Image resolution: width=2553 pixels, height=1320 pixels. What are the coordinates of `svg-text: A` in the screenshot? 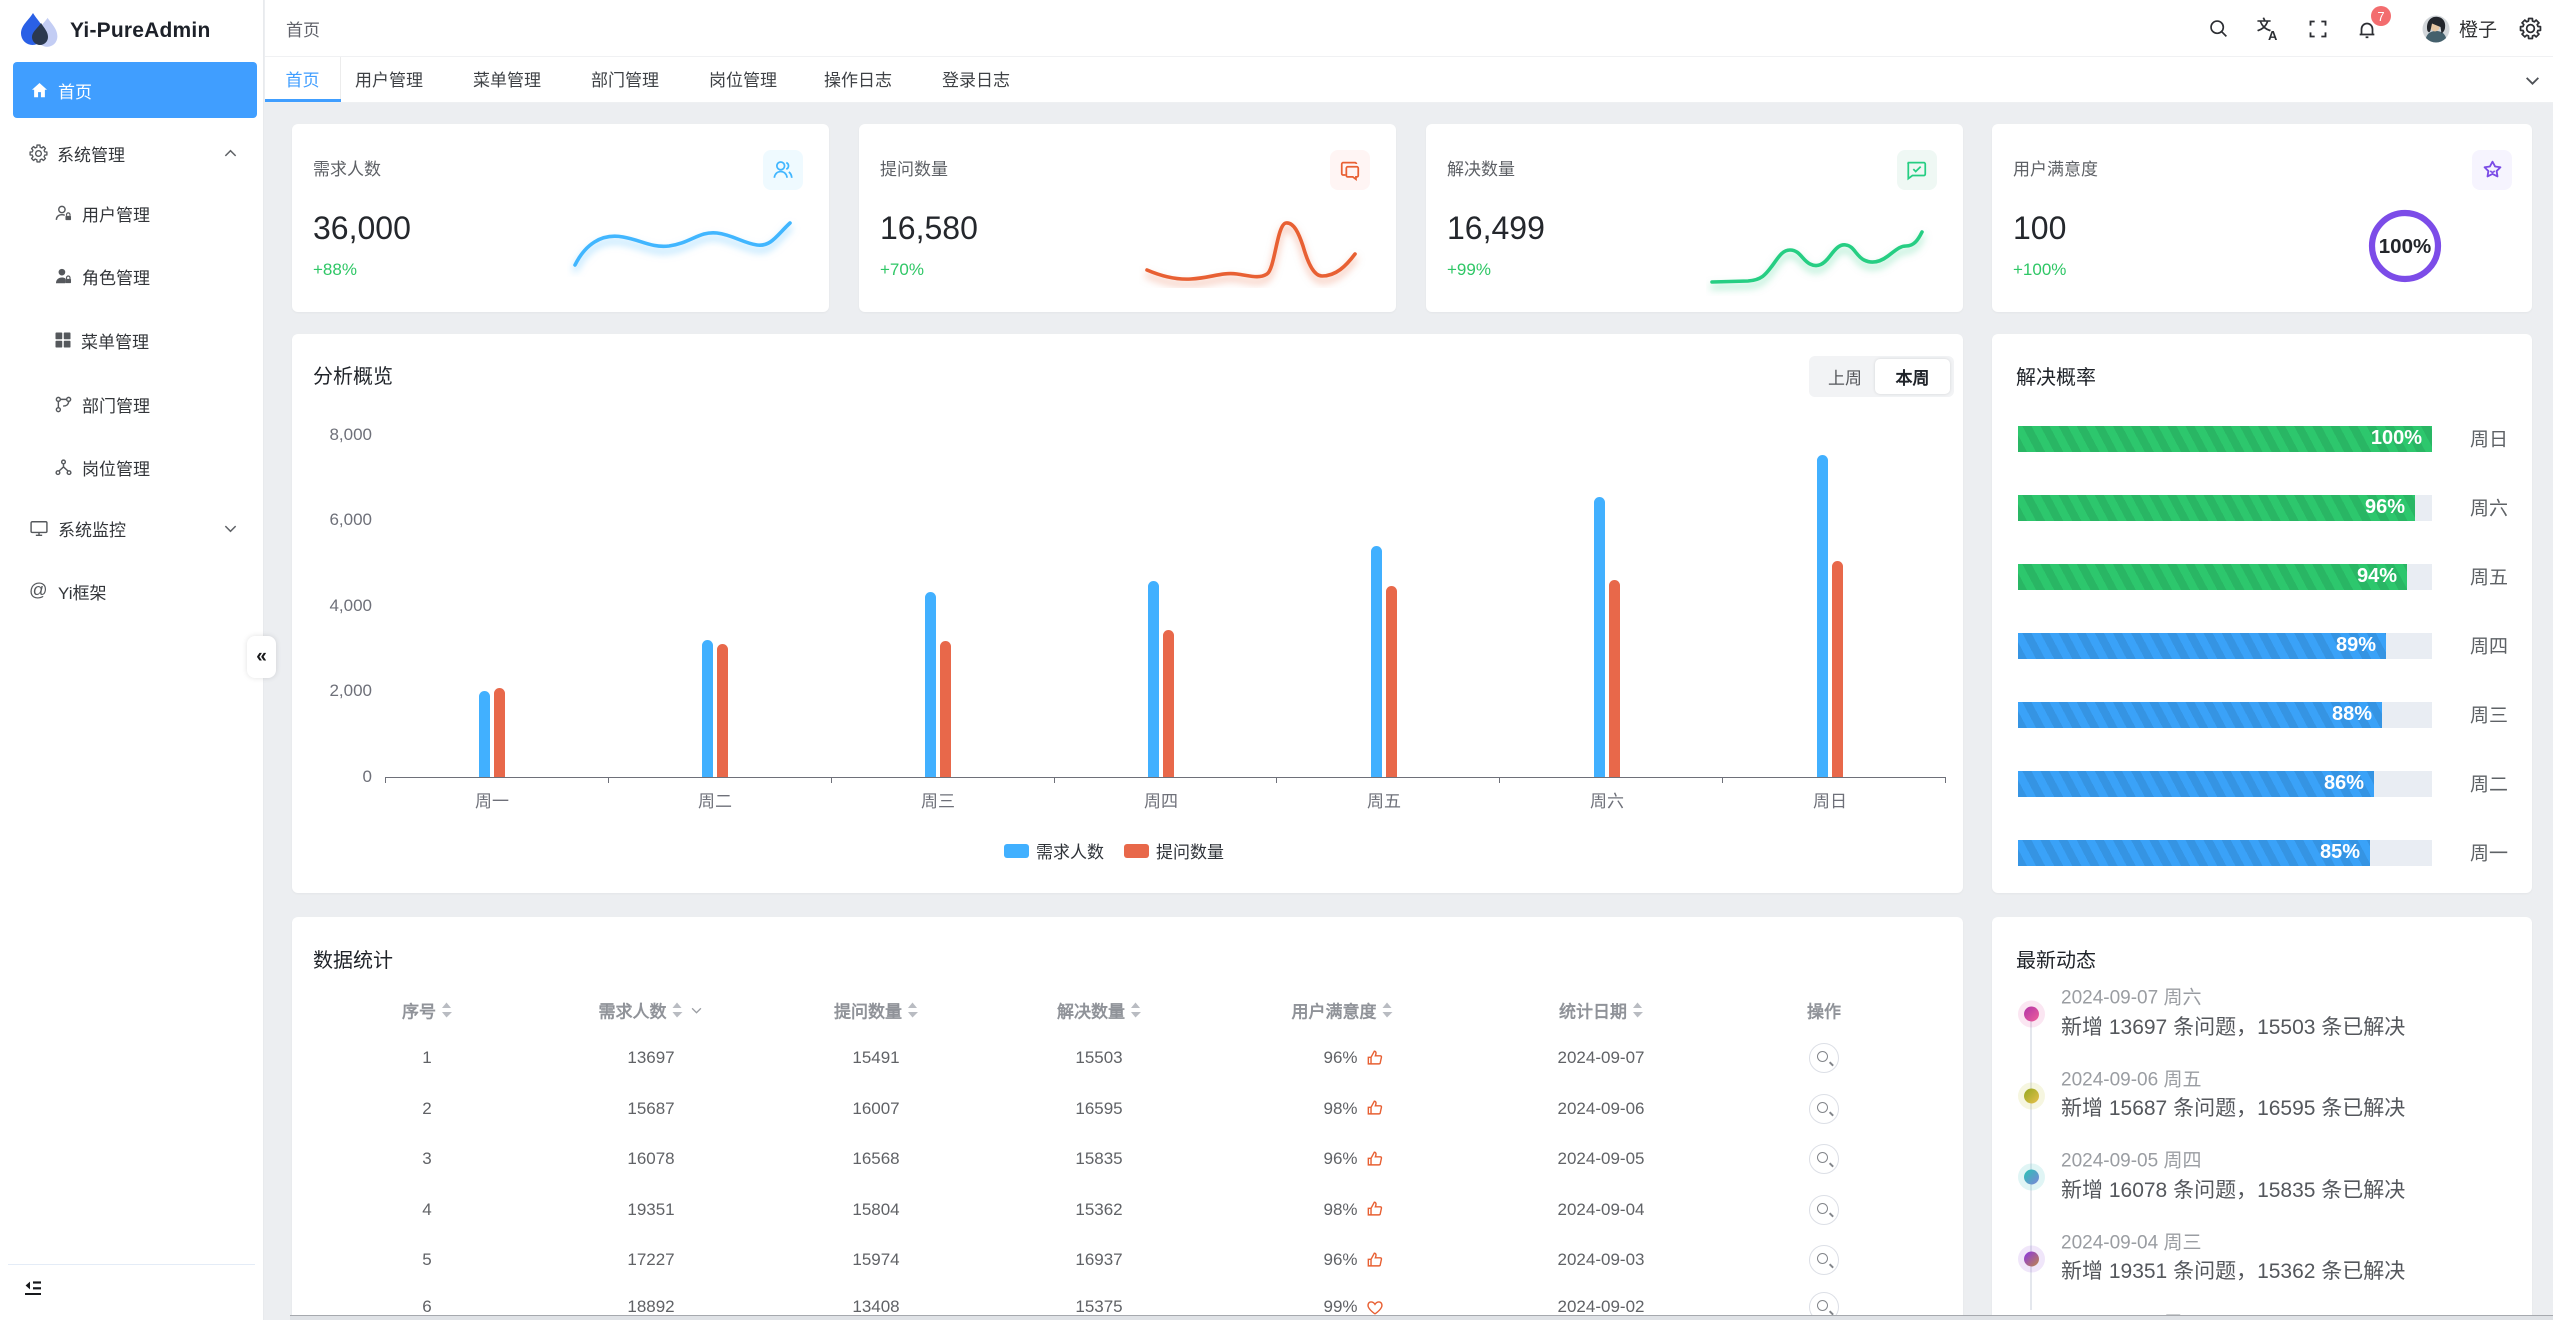 It's located at (2273, 34).